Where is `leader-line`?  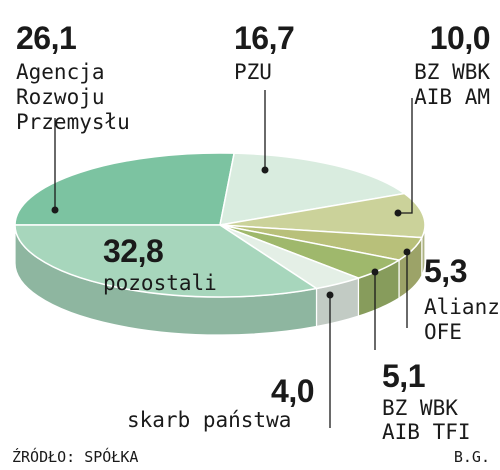
leader-line is located at coordinates (405, 156).